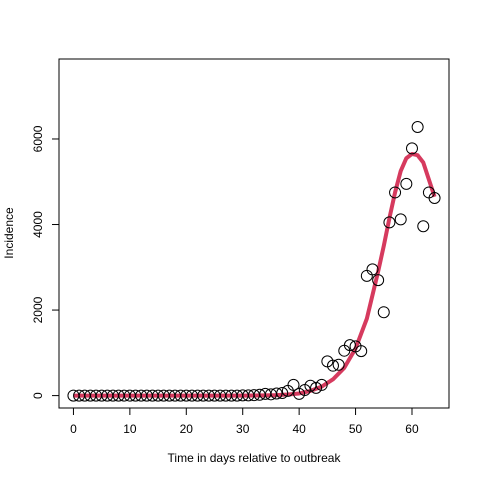 The width and height of the screenshot is (480, 480). Describe the element at coordinates (73, 429) in the screenshot. I see `x-tick-label: 0` at that location.